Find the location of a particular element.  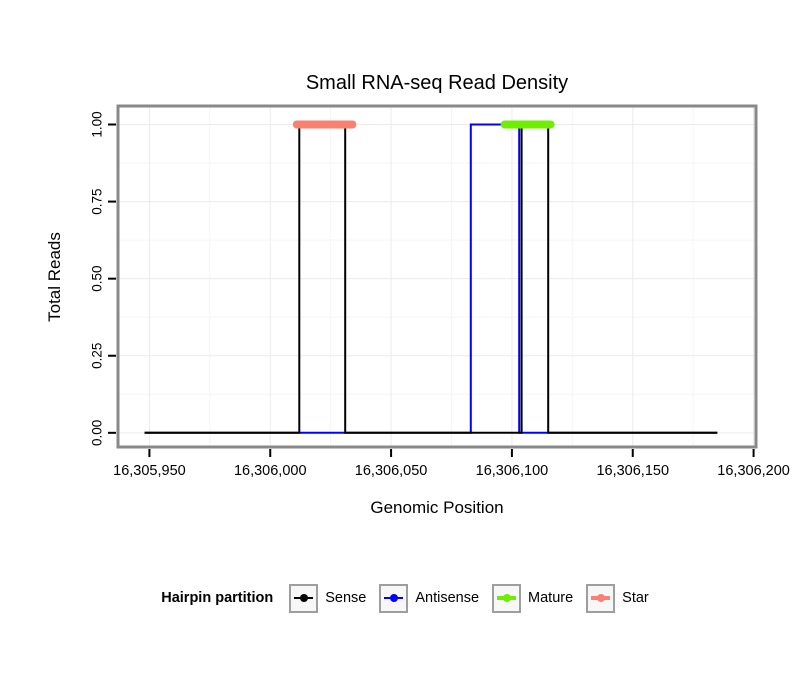

y-tick-label: 0.25 is located at coordinates (97, 356).